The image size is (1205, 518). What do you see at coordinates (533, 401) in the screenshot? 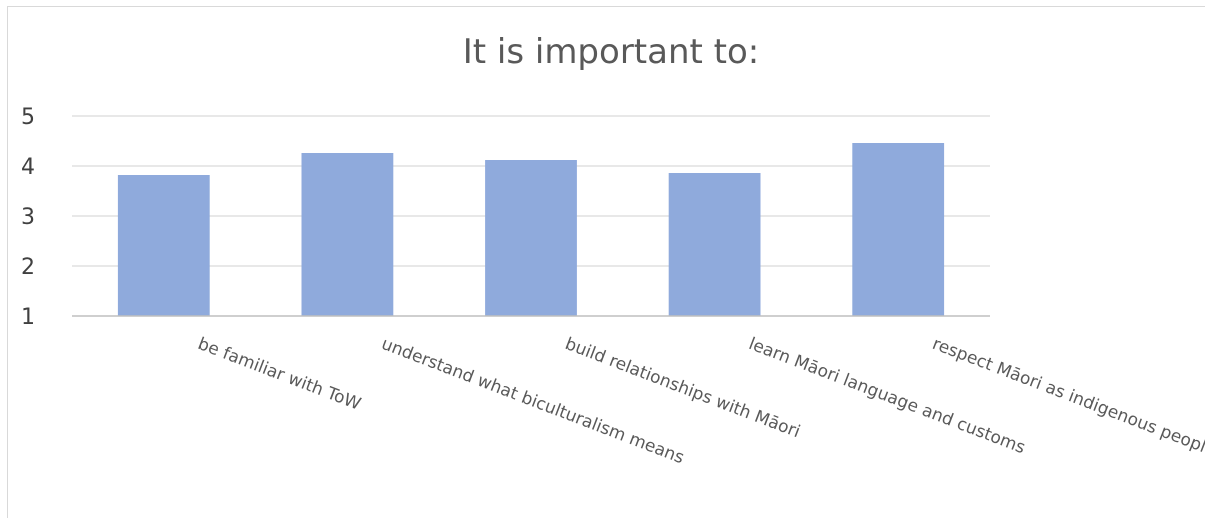
I see `x-category-label: understand what biculturalism means` at bounding box center [533, 401].